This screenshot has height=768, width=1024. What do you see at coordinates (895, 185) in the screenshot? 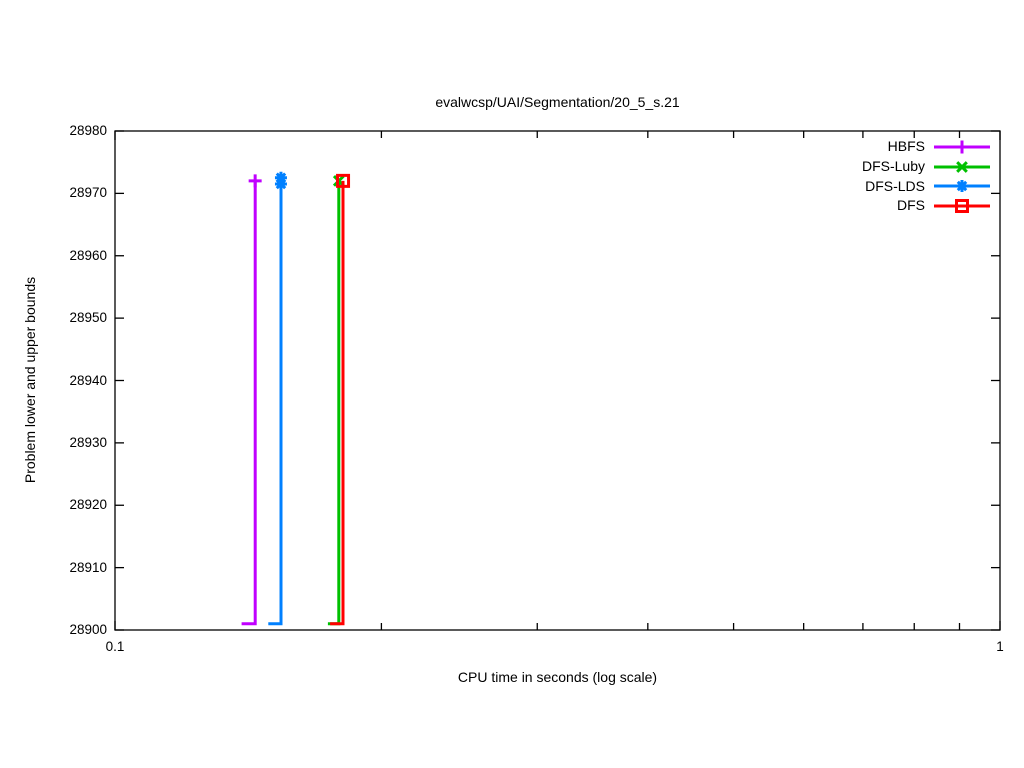
I see `legend-label: DFS-LDS` at bounding box center [895, 185].